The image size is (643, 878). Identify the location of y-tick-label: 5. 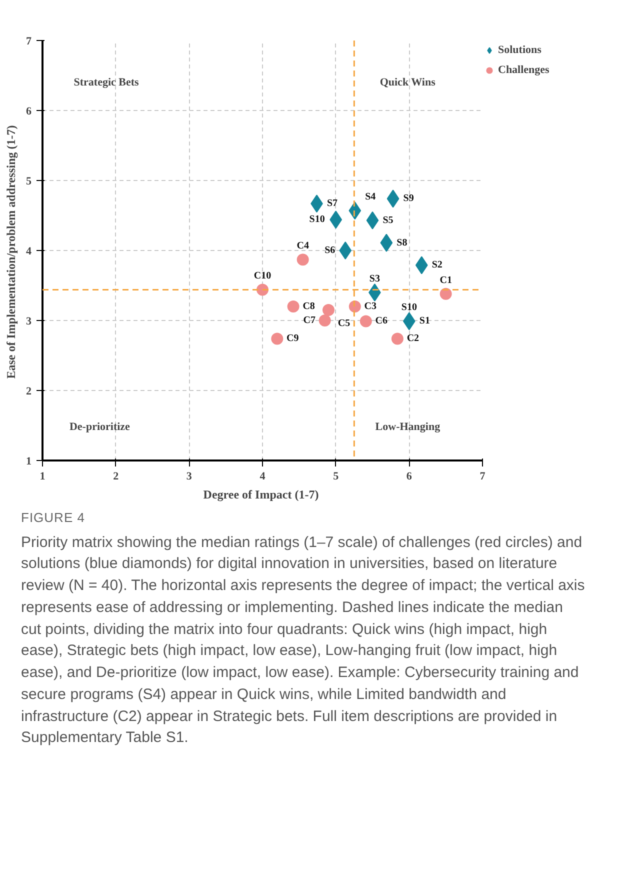
(29, 182).